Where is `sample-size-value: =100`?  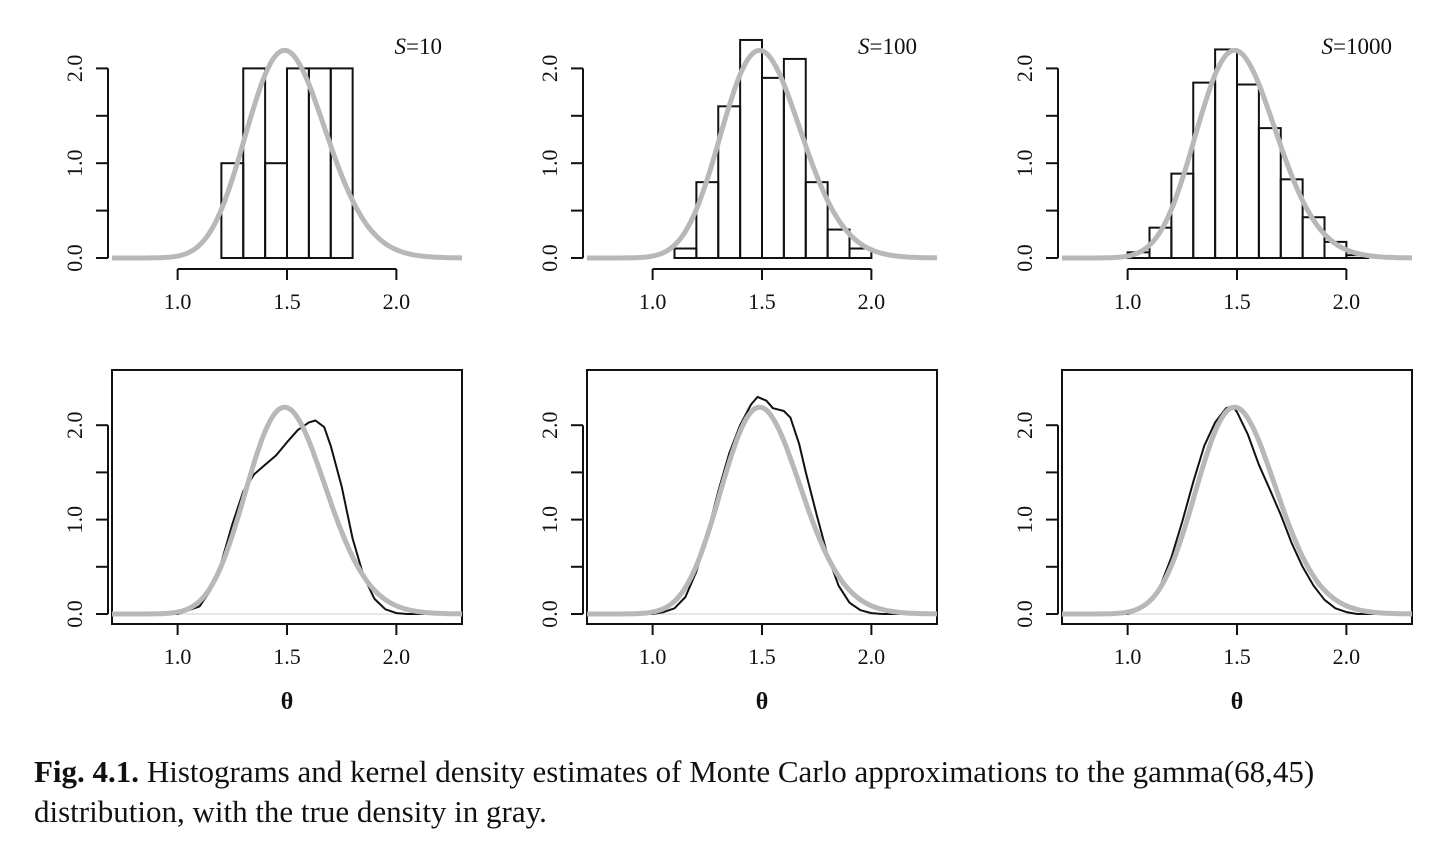
sample-size-value: =100 is located at coordinates (893, 46).